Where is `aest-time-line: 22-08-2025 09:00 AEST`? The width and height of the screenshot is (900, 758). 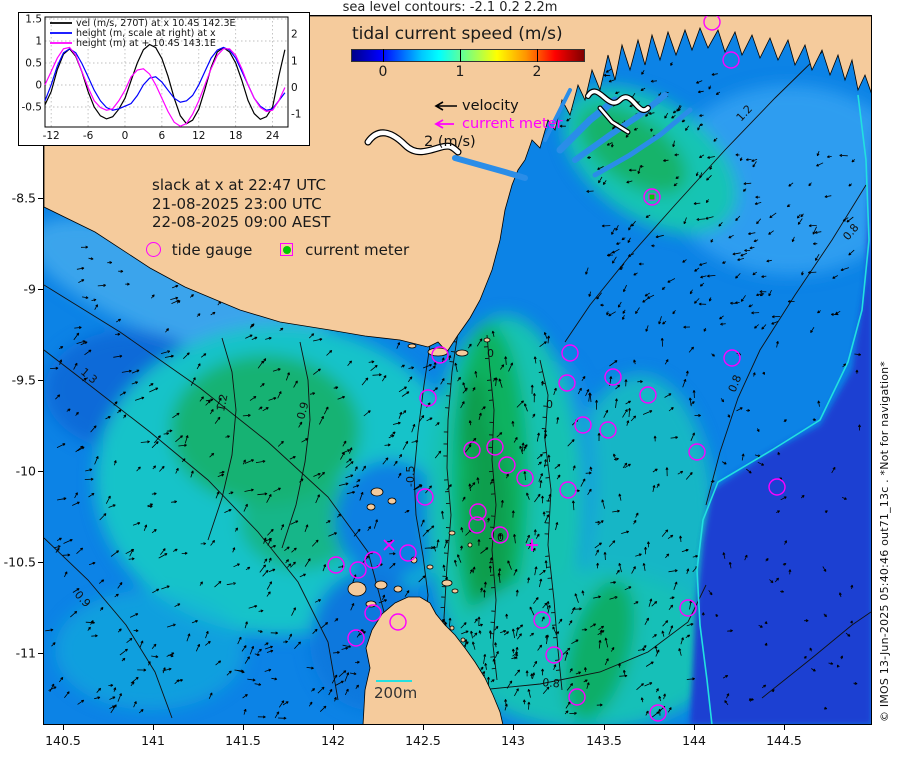
aest-time-line: 22-08-2025 09:00 AEST is located at coordinates (241, 222).